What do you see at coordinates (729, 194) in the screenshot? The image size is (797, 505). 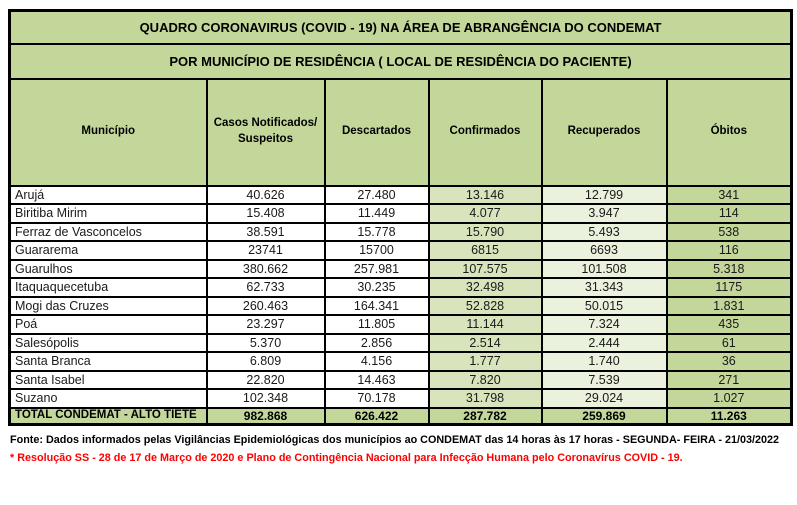 I see `cell-obitos: 341` at bounding box center [729, 194].